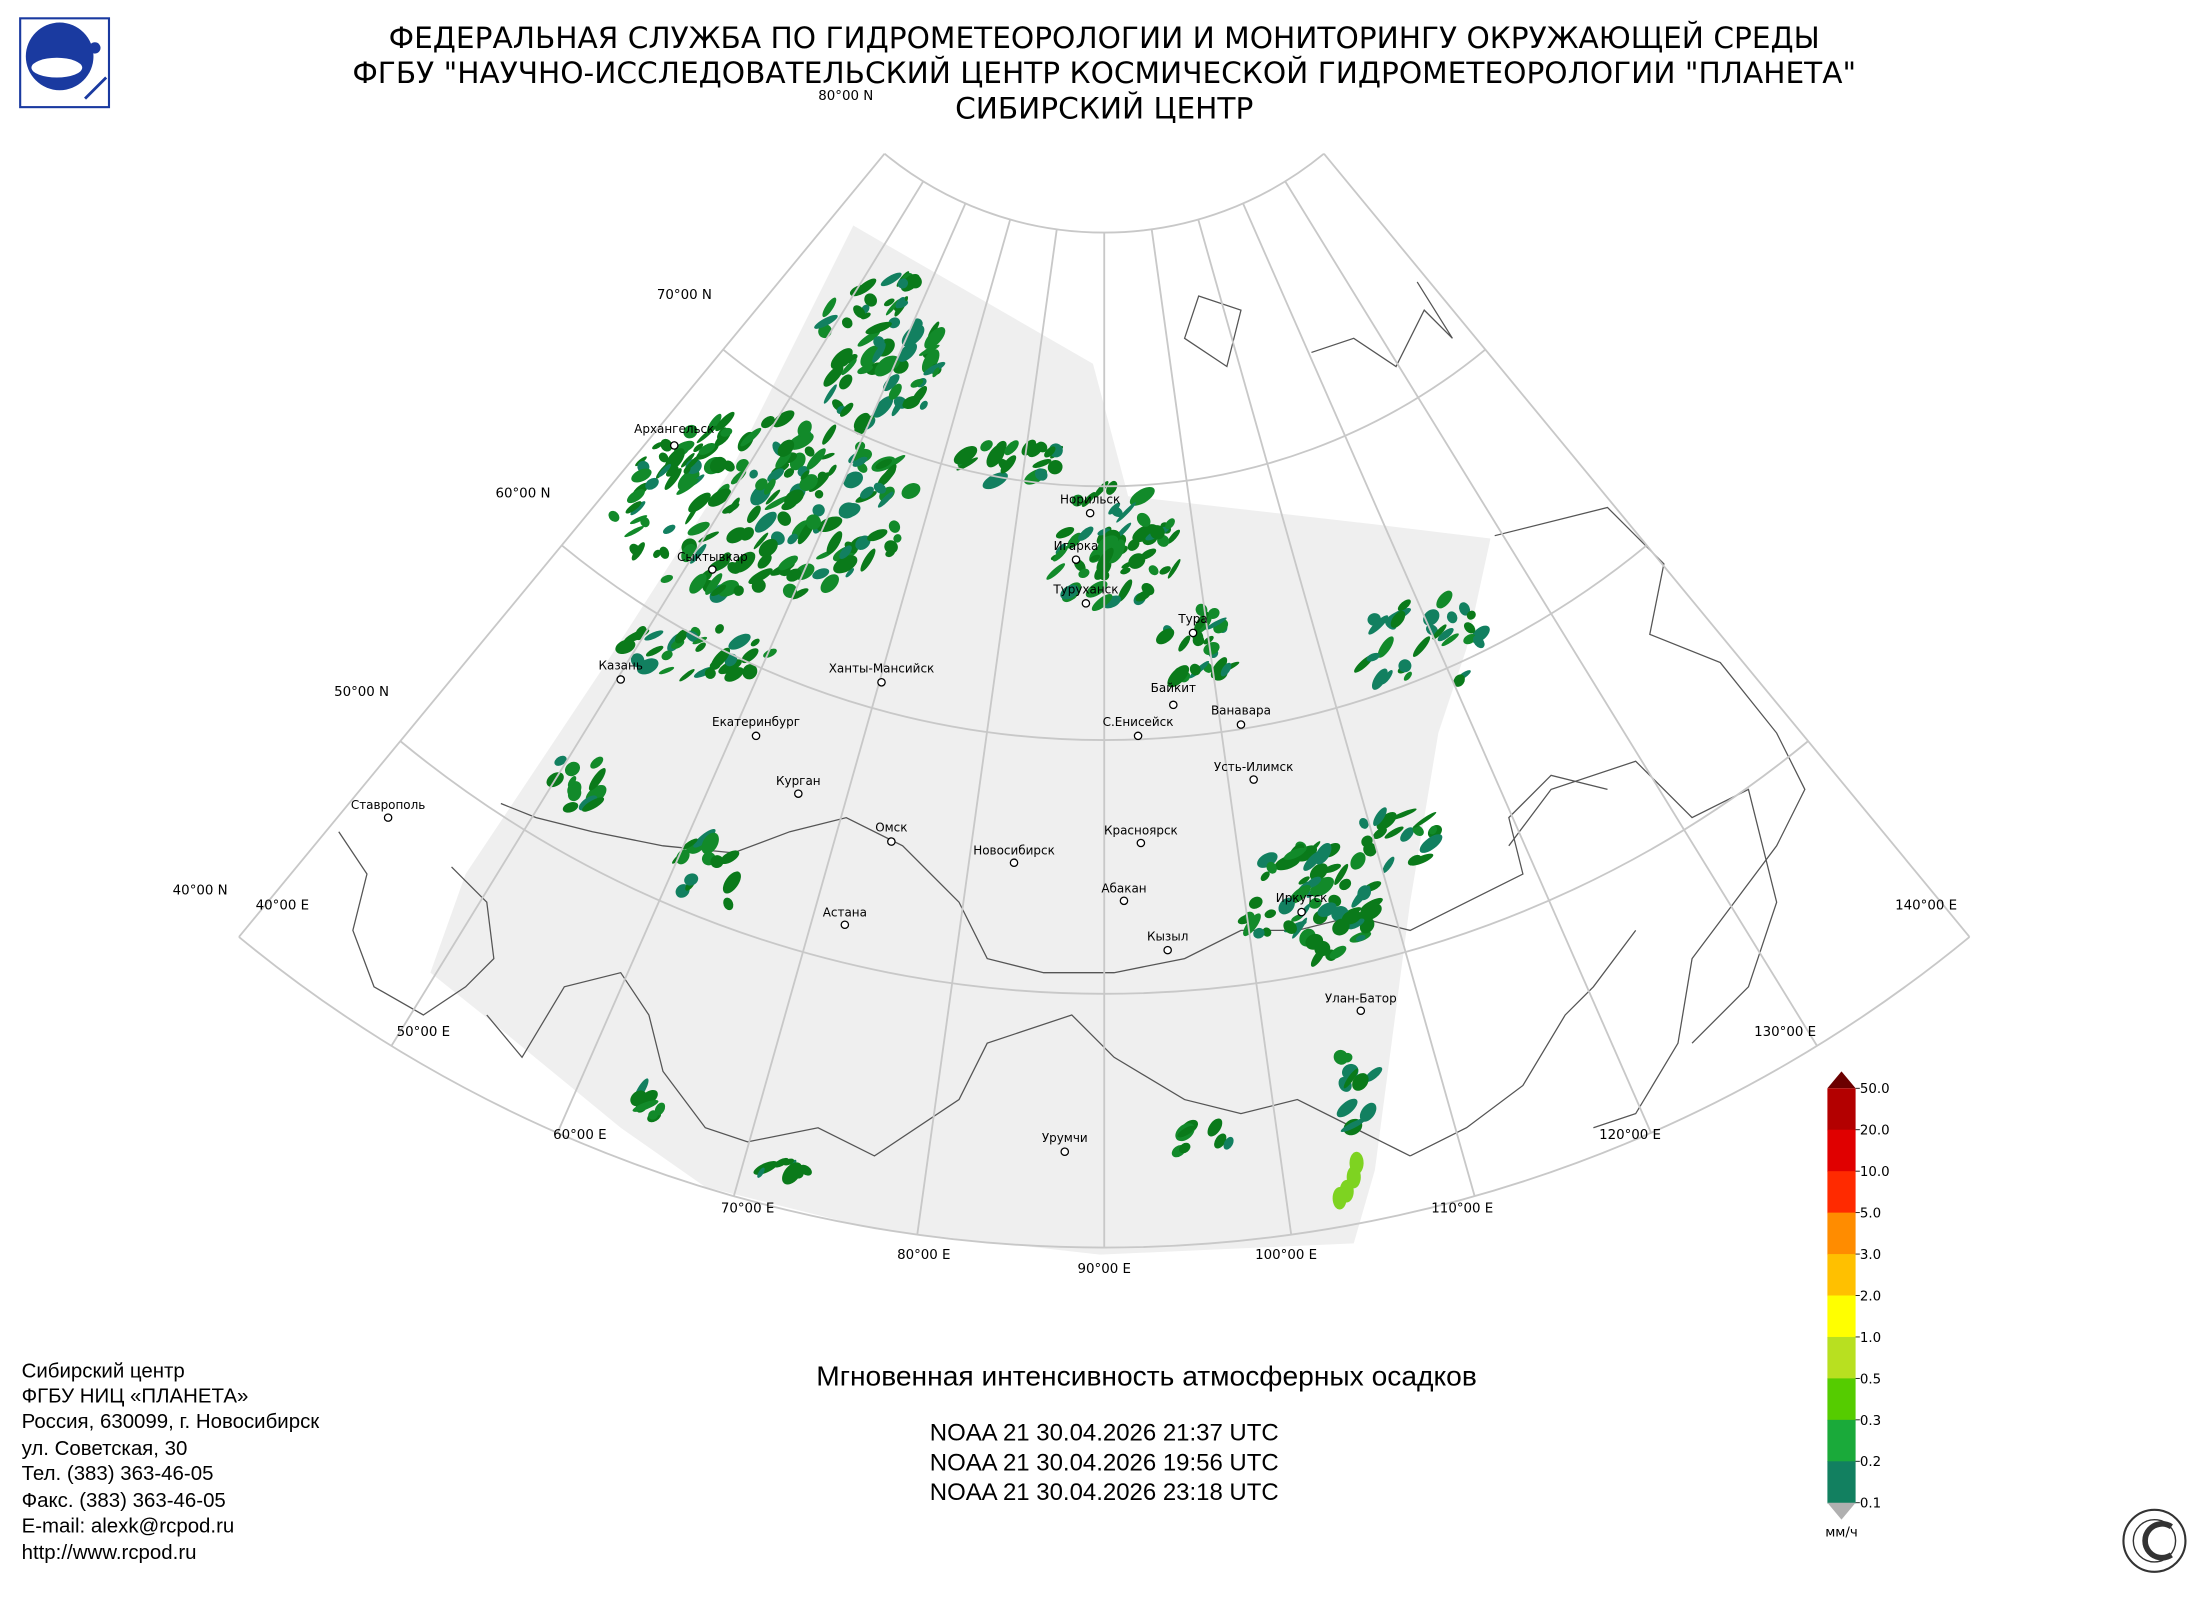 This screenshot has width=2200, height=1600. Describe the element at coordinates (1870, 1462) in the screenshot. I see `legend-label: 0.2` at that location.